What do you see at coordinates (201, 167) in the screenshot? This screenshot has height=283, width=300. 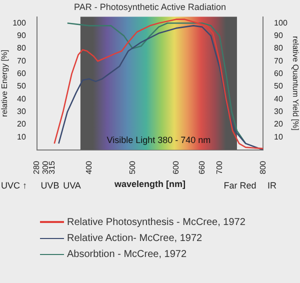 I see `x-tick-label: 660` at bounding box center [201, 167].